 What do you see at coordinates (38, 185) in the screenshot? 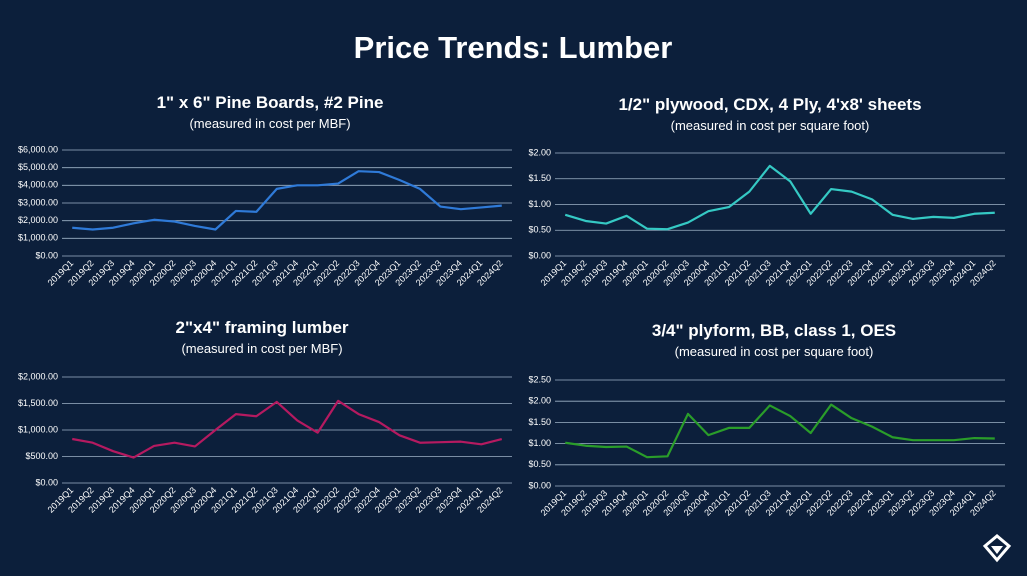
I see `y-tick-label: $4,000.00` at bounding box center [38, 185].